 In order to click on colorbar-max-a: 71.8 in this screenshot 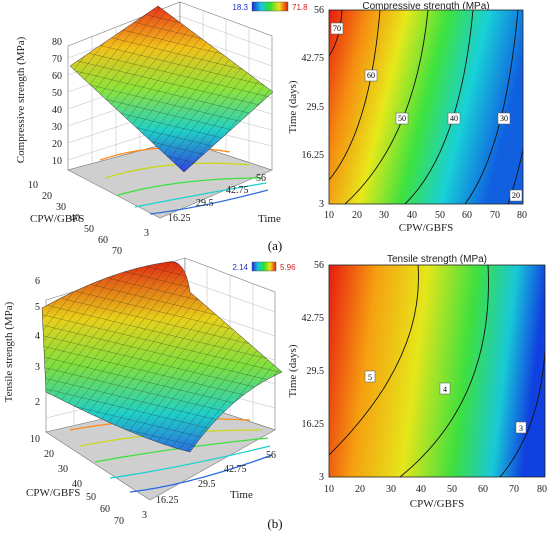, I will do `click(300, 7)`.